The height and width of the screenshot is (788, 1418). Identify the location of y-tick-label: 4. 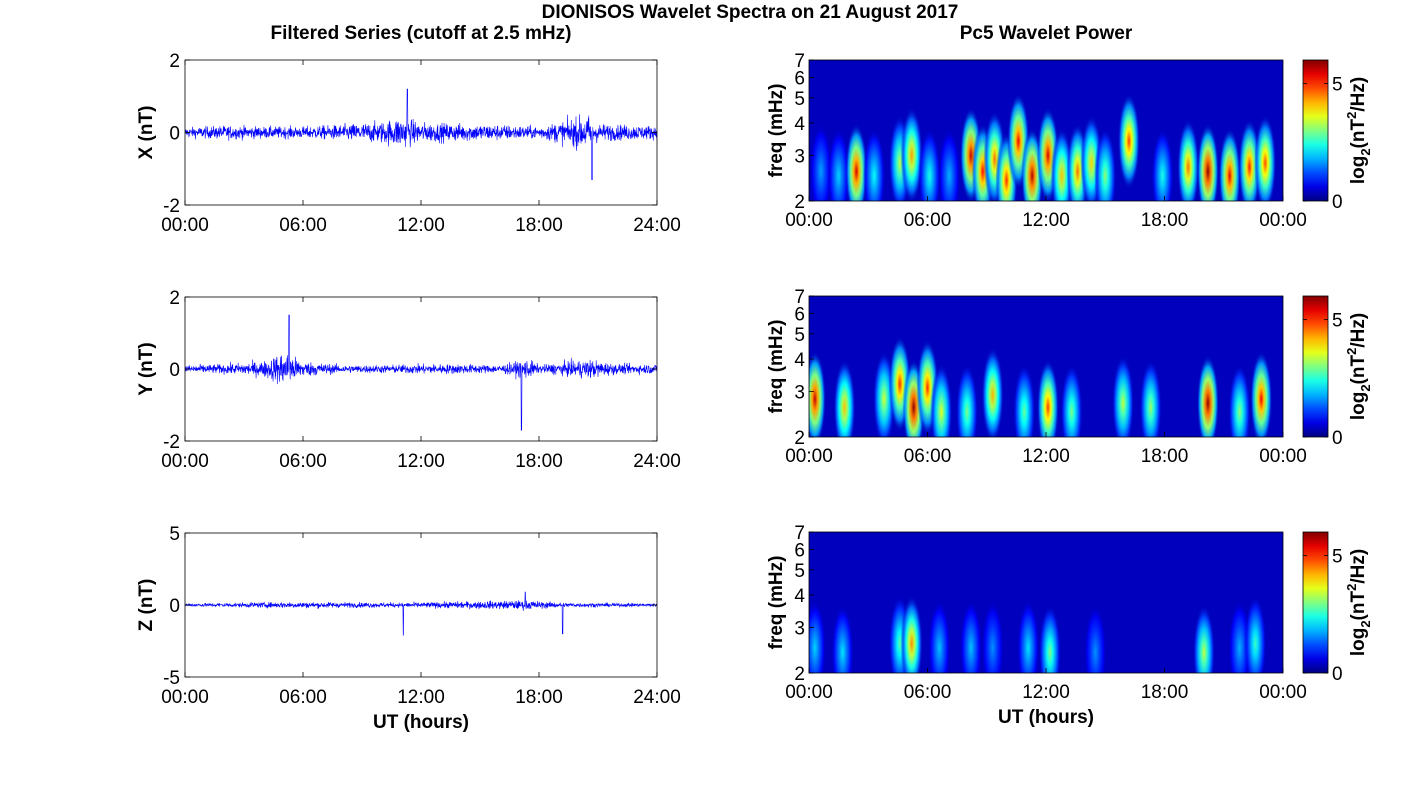
(799, 596).